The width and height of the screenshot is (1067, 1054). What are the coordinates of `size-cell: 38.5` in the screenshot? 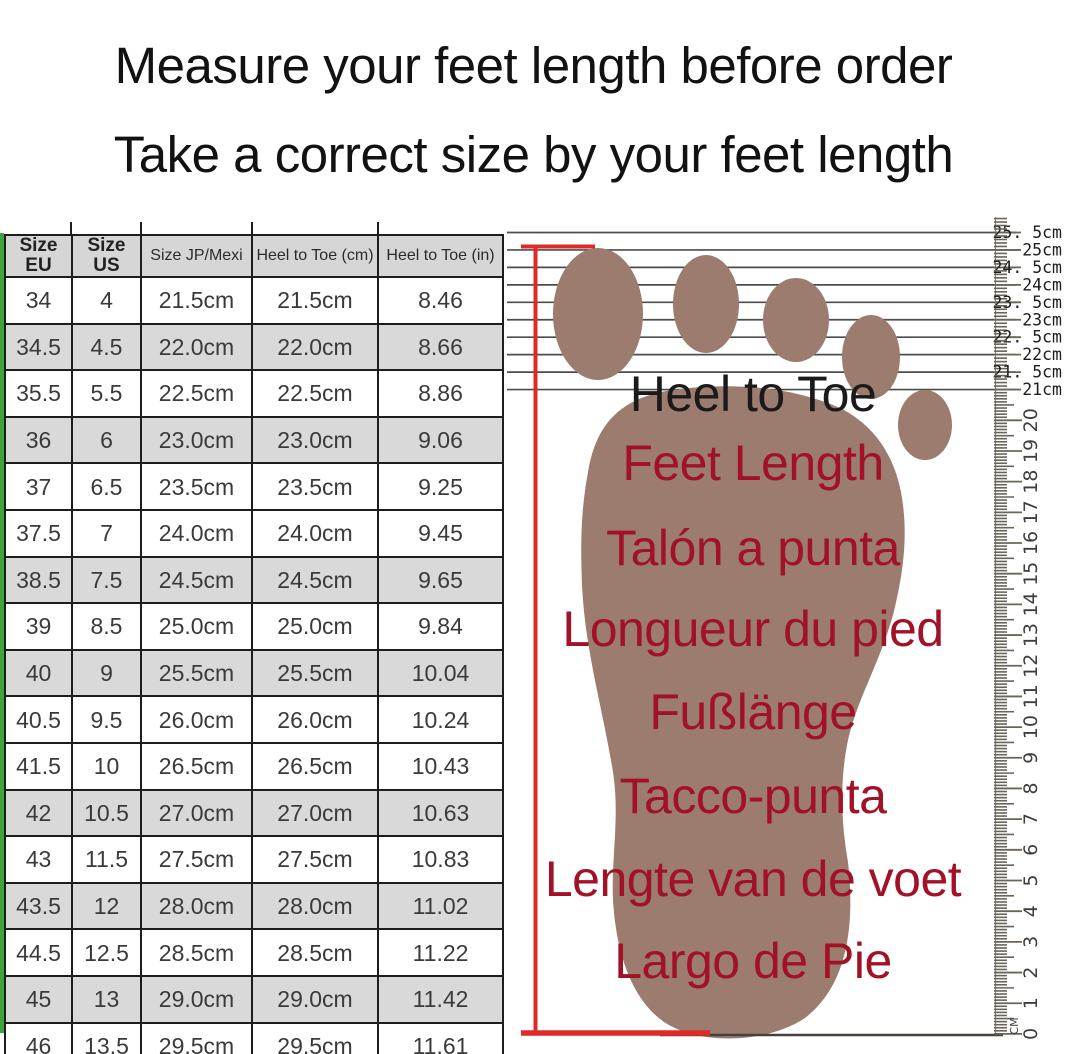 It's located at (38, 580).